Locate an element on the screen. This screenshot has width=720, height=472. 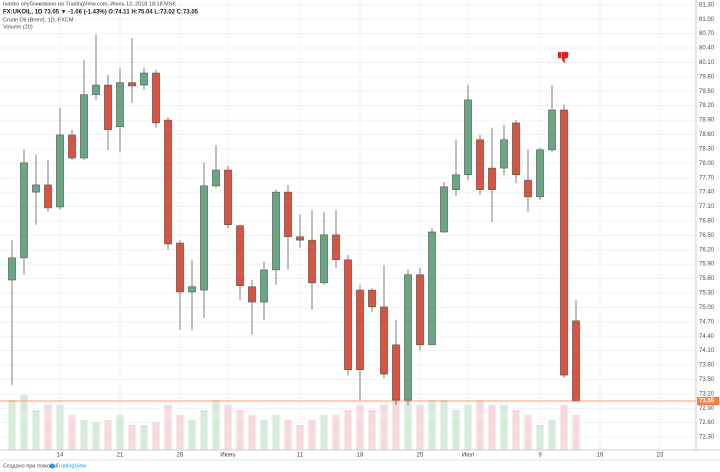
y-tick-label: 78.30 is located at coordinates (707, 149).